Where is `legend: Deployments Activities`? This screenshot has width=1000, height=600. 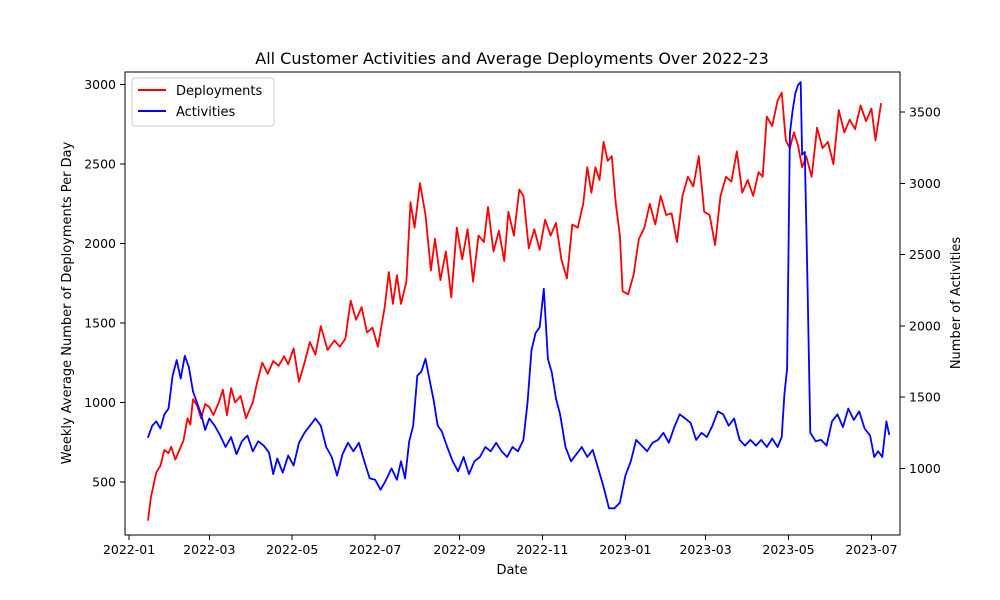 legend: Deployments Activities is located at coordinates (203, 102).